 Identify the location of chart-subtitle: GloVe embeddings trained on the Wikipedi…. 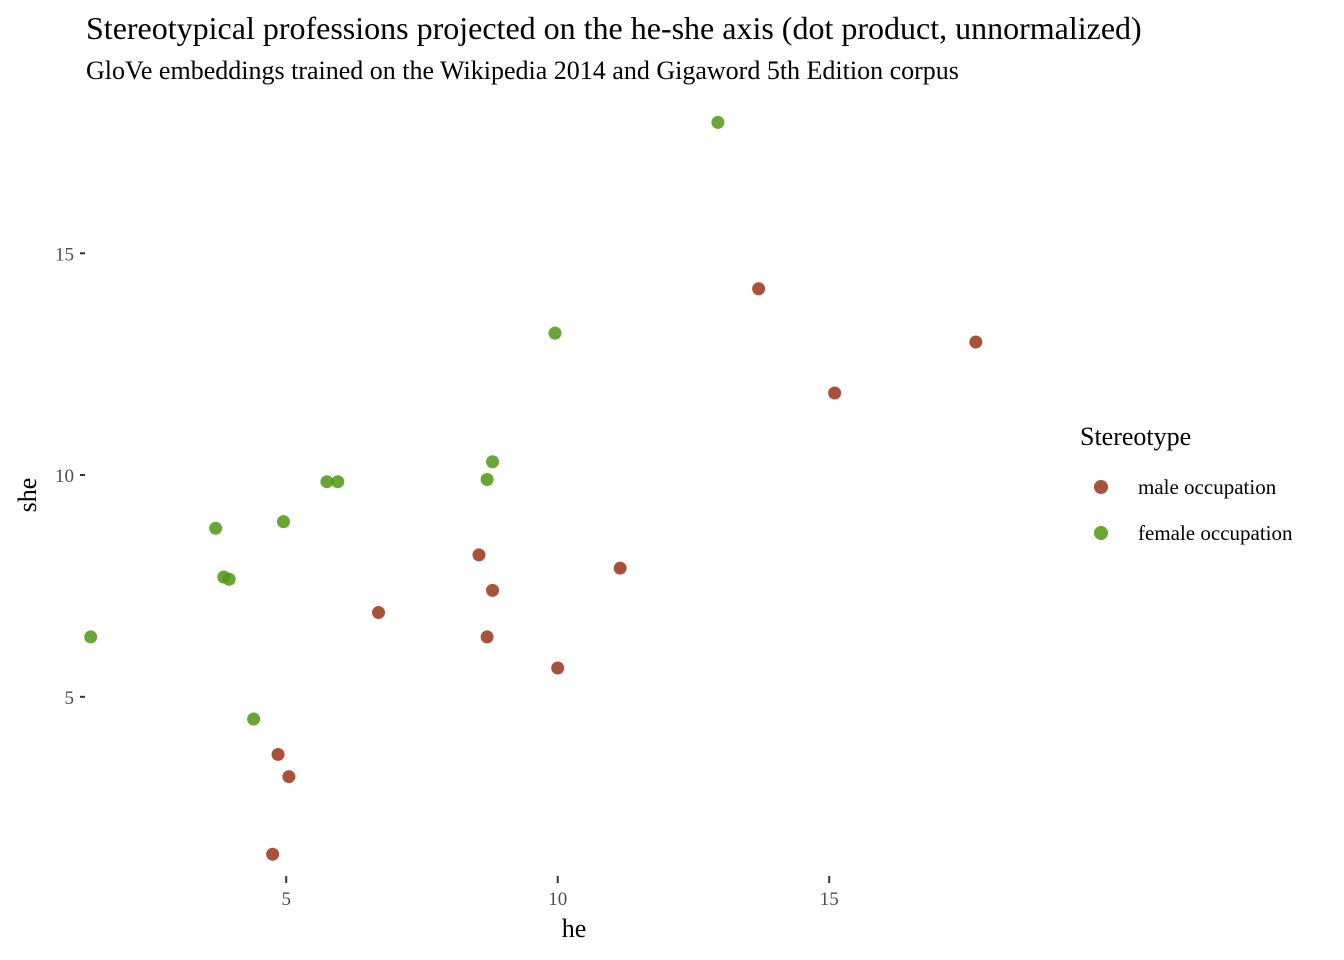
(522, 70).